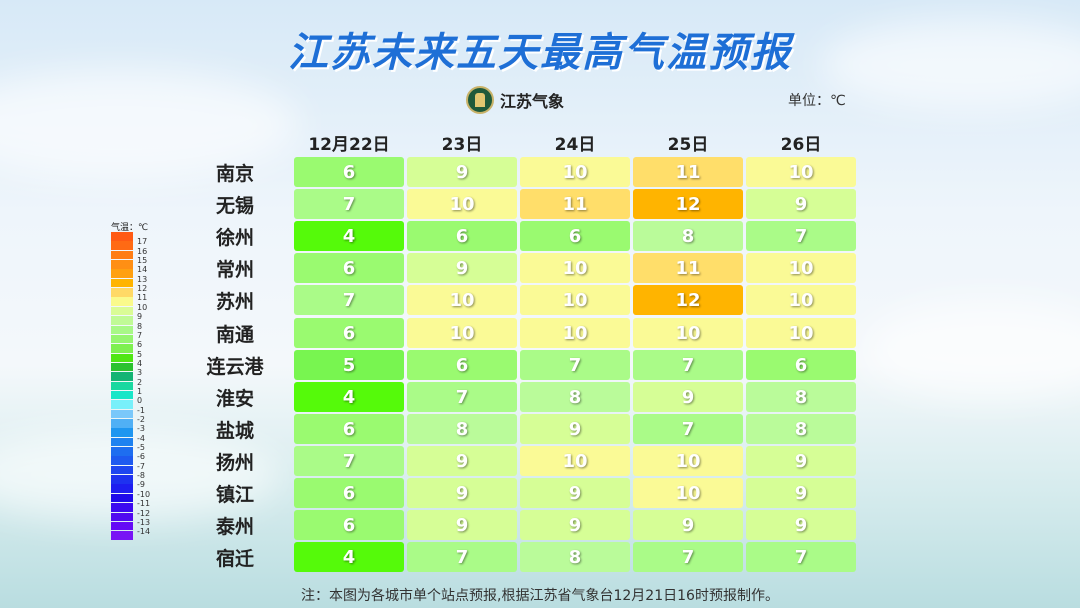  Describe the element at coordinates (140, 373) in the screenshot. I see `legend-label: 3` at that location.